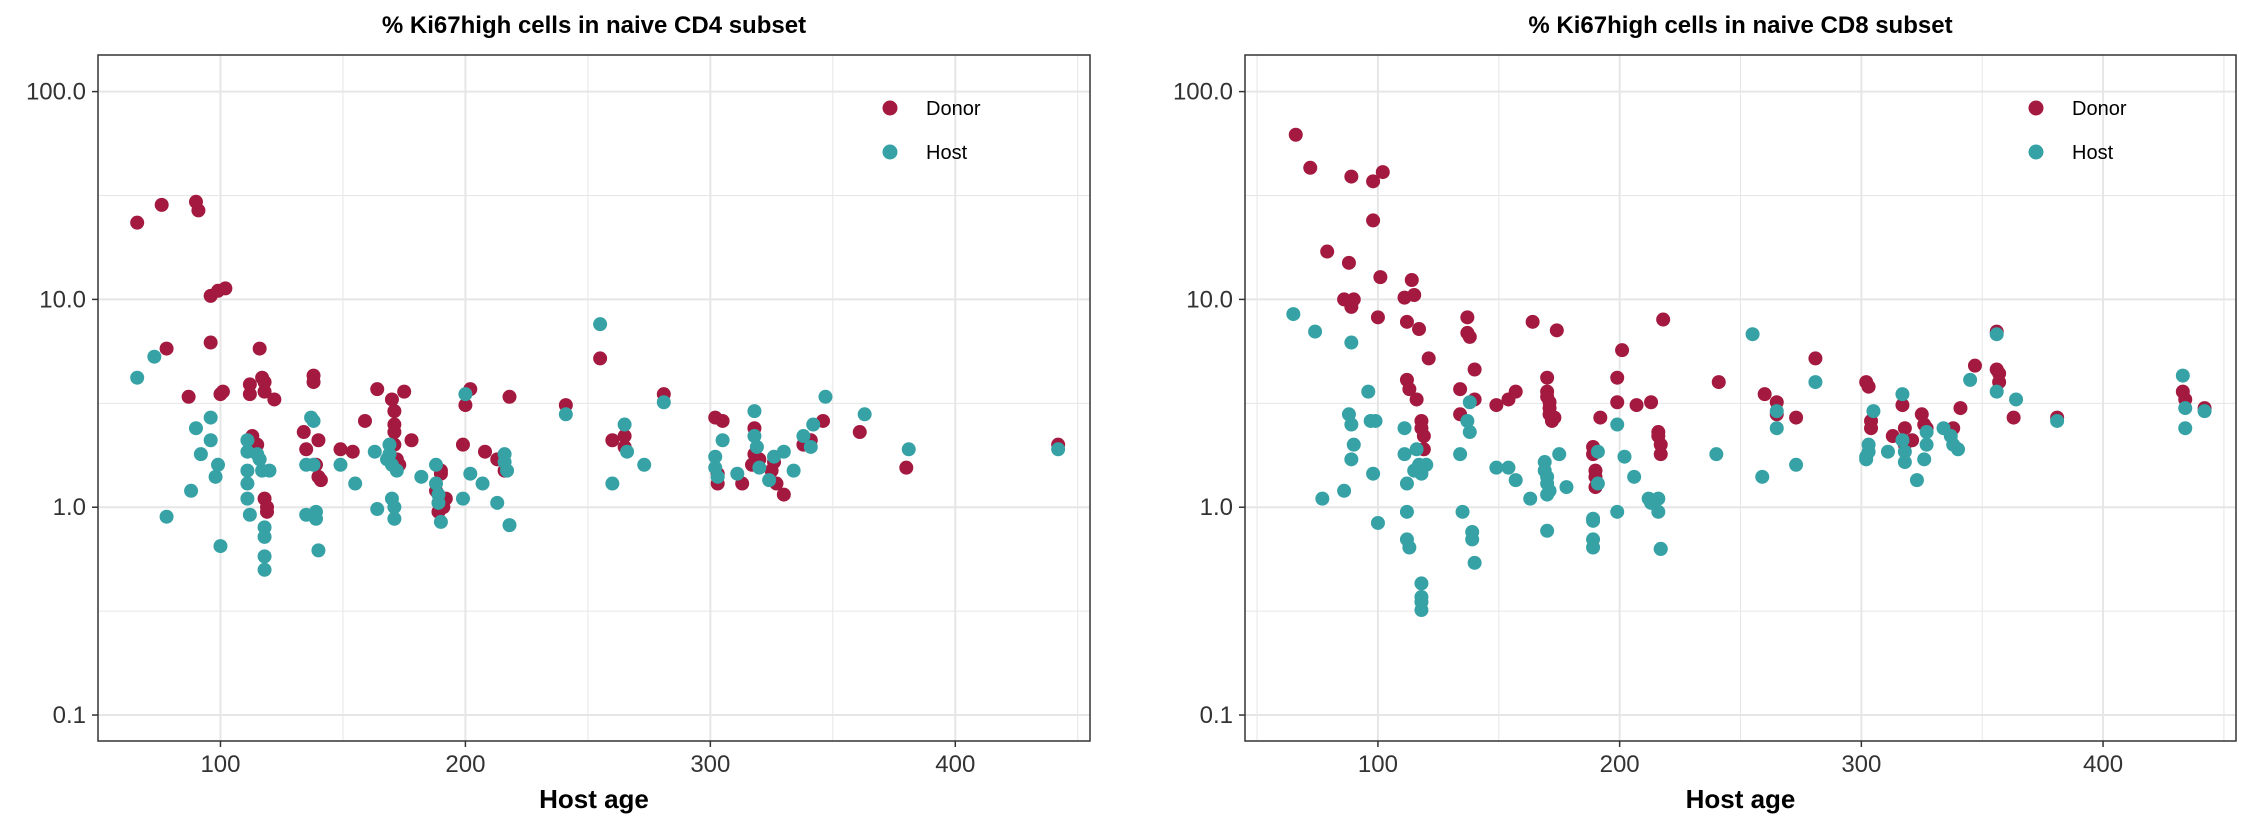  I want to click on y-tick-label: 10.0, so click(1209, 299).